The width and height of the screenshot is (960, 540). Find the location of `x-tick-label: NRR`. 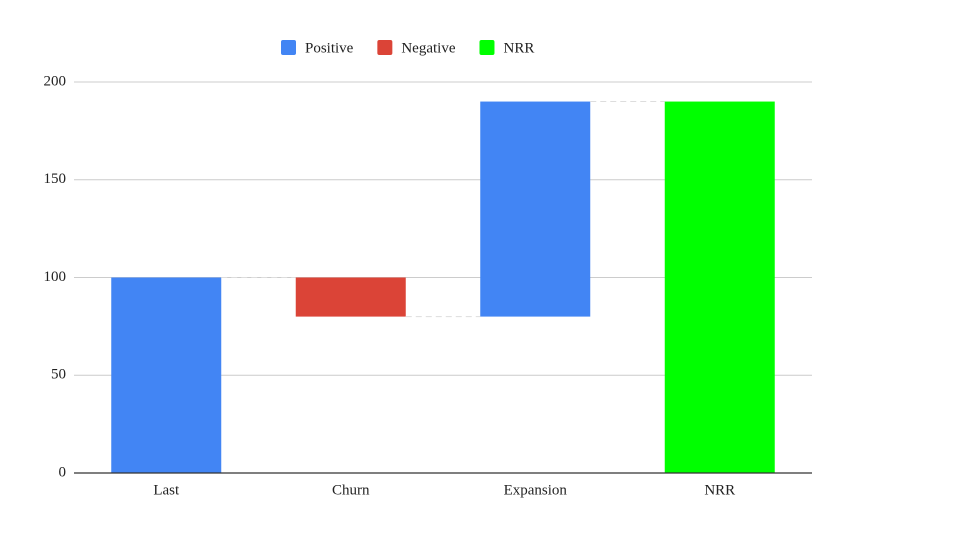

x-tick-label: NRR is located at coordinates (719, 490).